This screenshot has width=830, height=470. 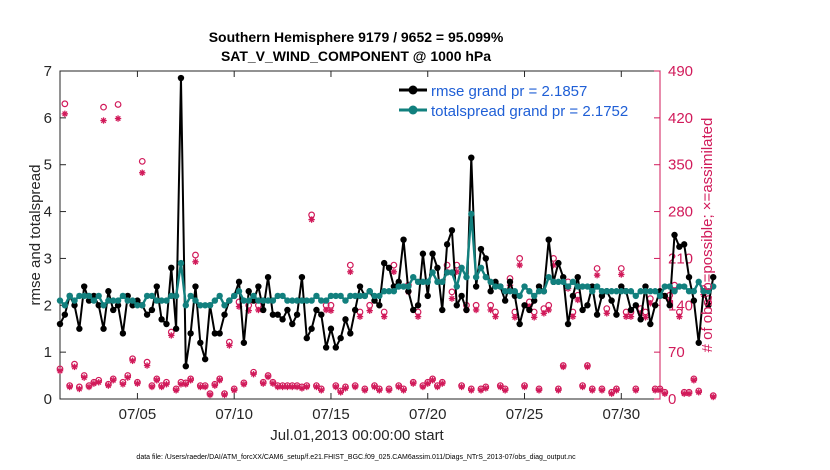 I want to click on x-tick-label: 07/25, so click(x=525, y=414).